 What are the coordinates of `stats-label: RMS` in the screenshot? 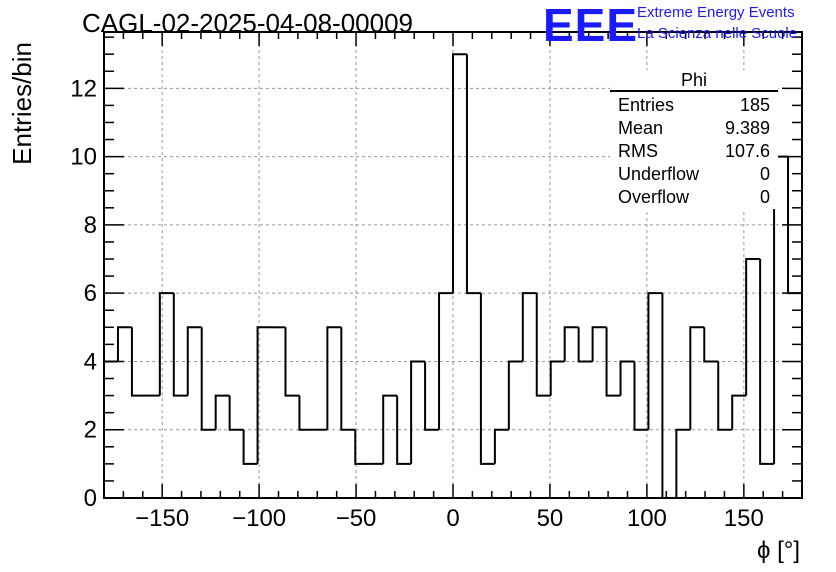 It's located at (638, 151).